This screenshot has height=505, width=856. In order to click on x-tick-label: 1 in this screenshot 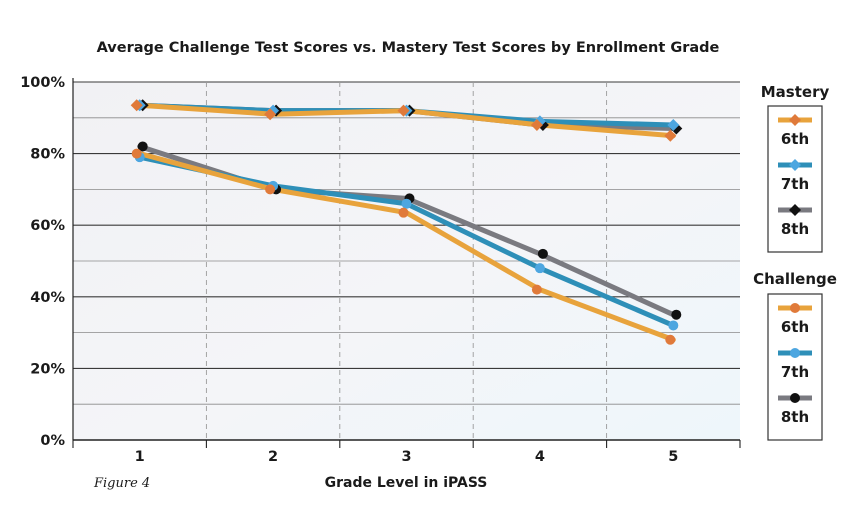, I will do `click(140, 457)`.